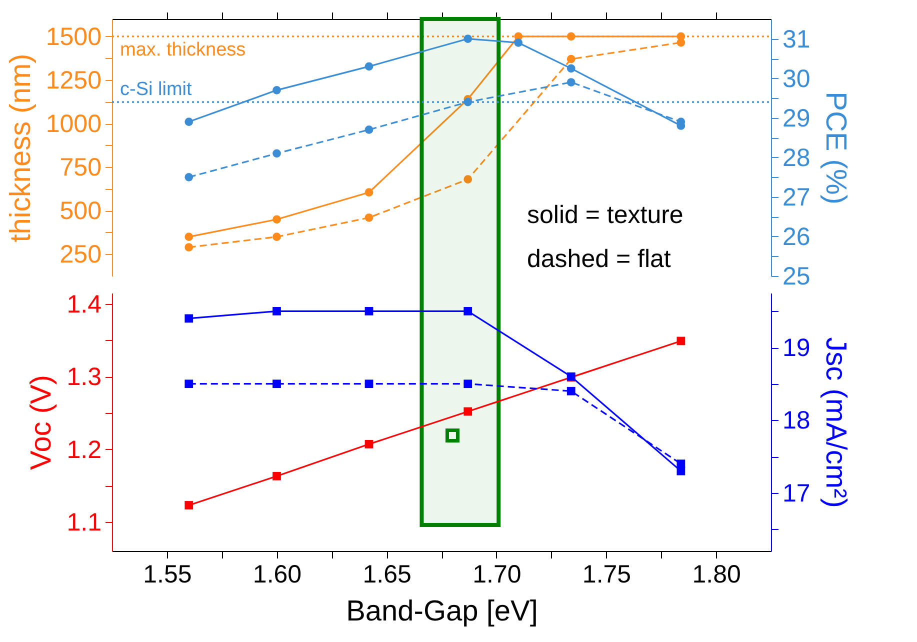  Describe the element at coordinates (84, 522) in the screenshot. I see `y-tick-label: 1.1` at that location.